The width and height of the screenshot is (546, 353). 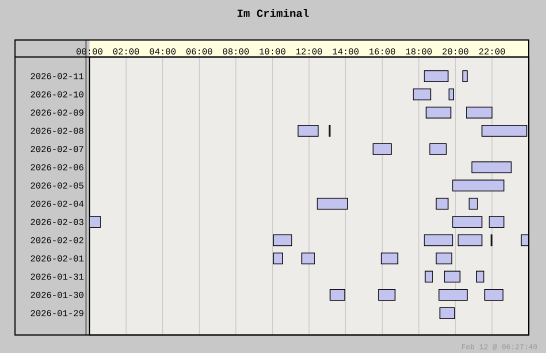 What do you see at coordinates (57, 258) in the screenshot?
I see `y-tick-label: 2026-02-01` at bounding box center [57, 258].